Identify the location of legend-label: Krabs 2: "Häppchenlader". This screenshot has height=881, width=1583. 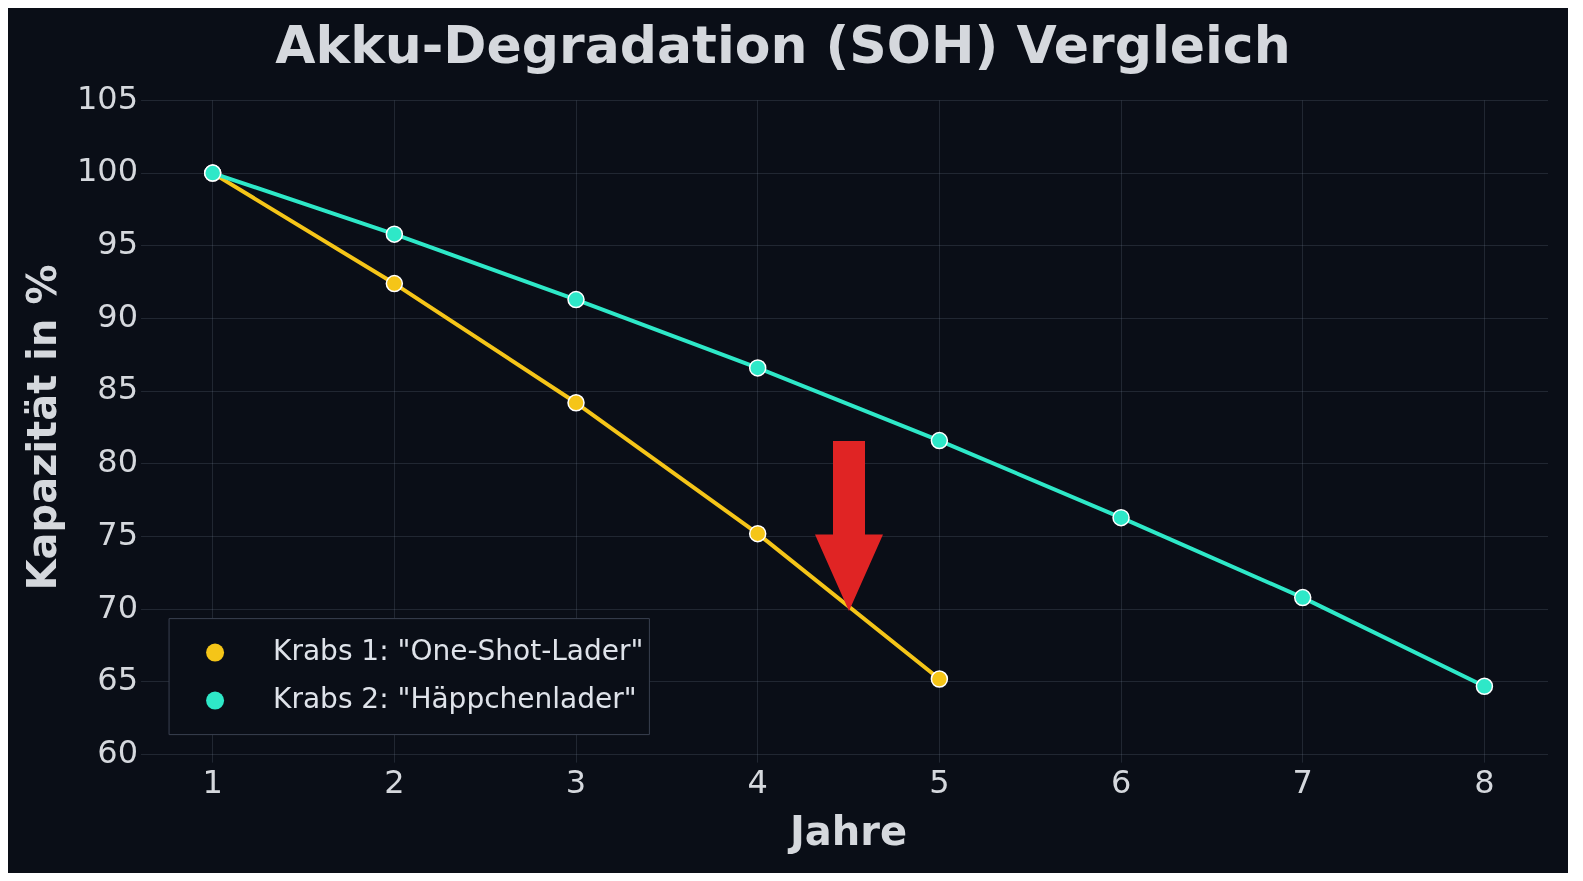
(455, 698).